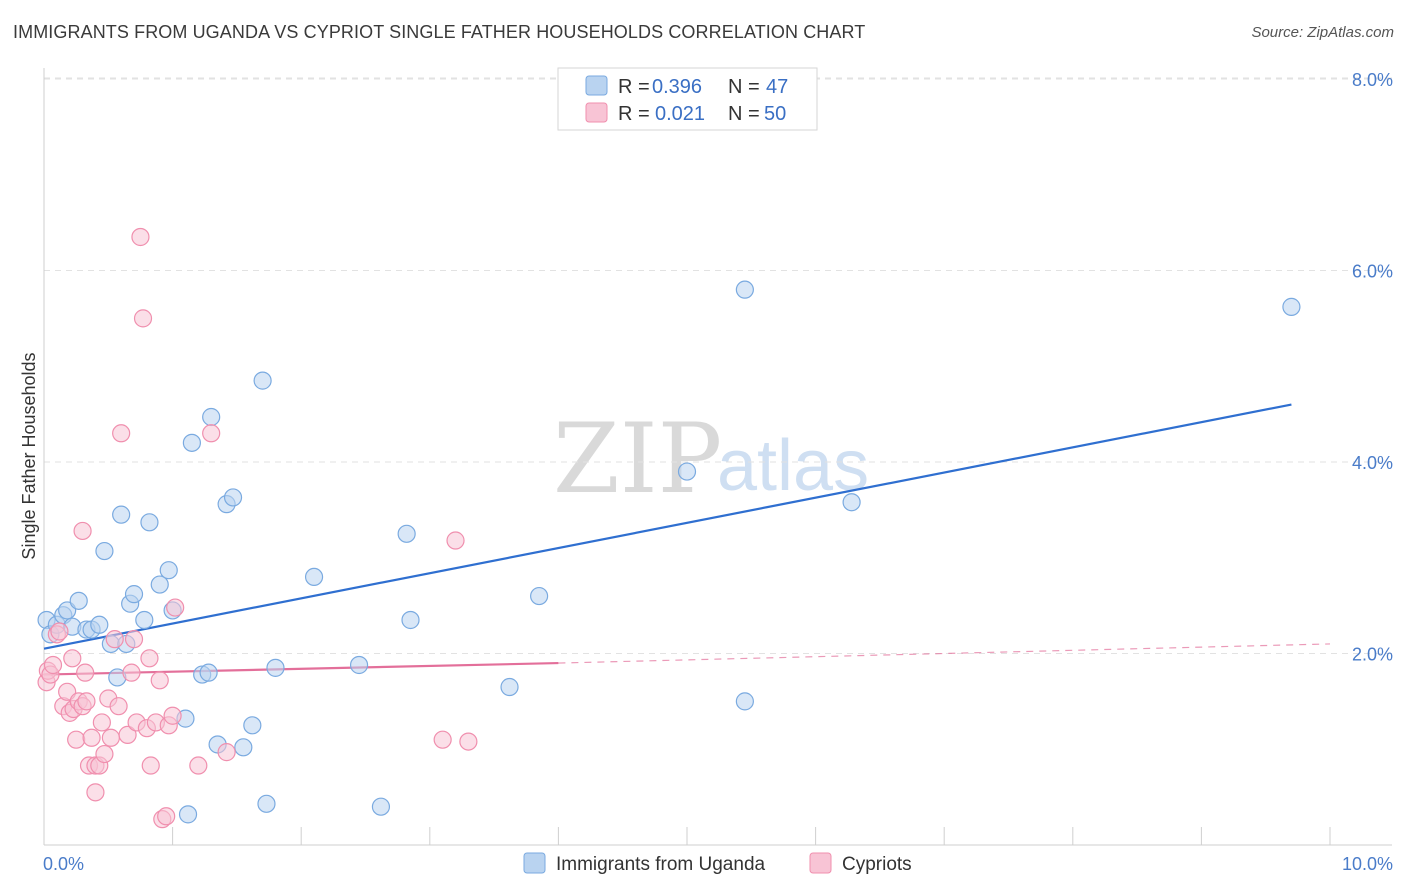 The image size is (1406, 892). What do you see at coordinates (1372, 655) in the screenshot?
I see `y-tick-label-0: 2.0%` at bounding box center [1372, 655].